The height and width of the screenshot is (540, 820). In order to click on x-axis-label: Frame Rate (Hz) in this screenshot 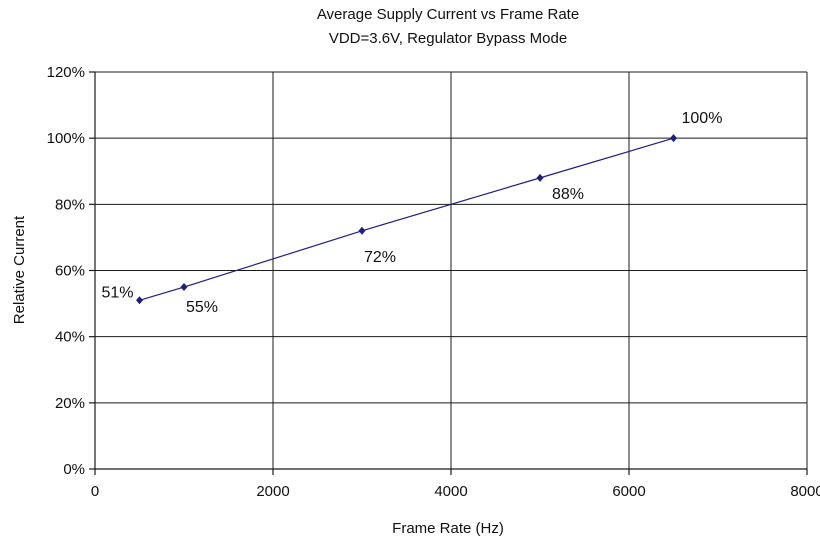, I will do `click(448, 528)`.